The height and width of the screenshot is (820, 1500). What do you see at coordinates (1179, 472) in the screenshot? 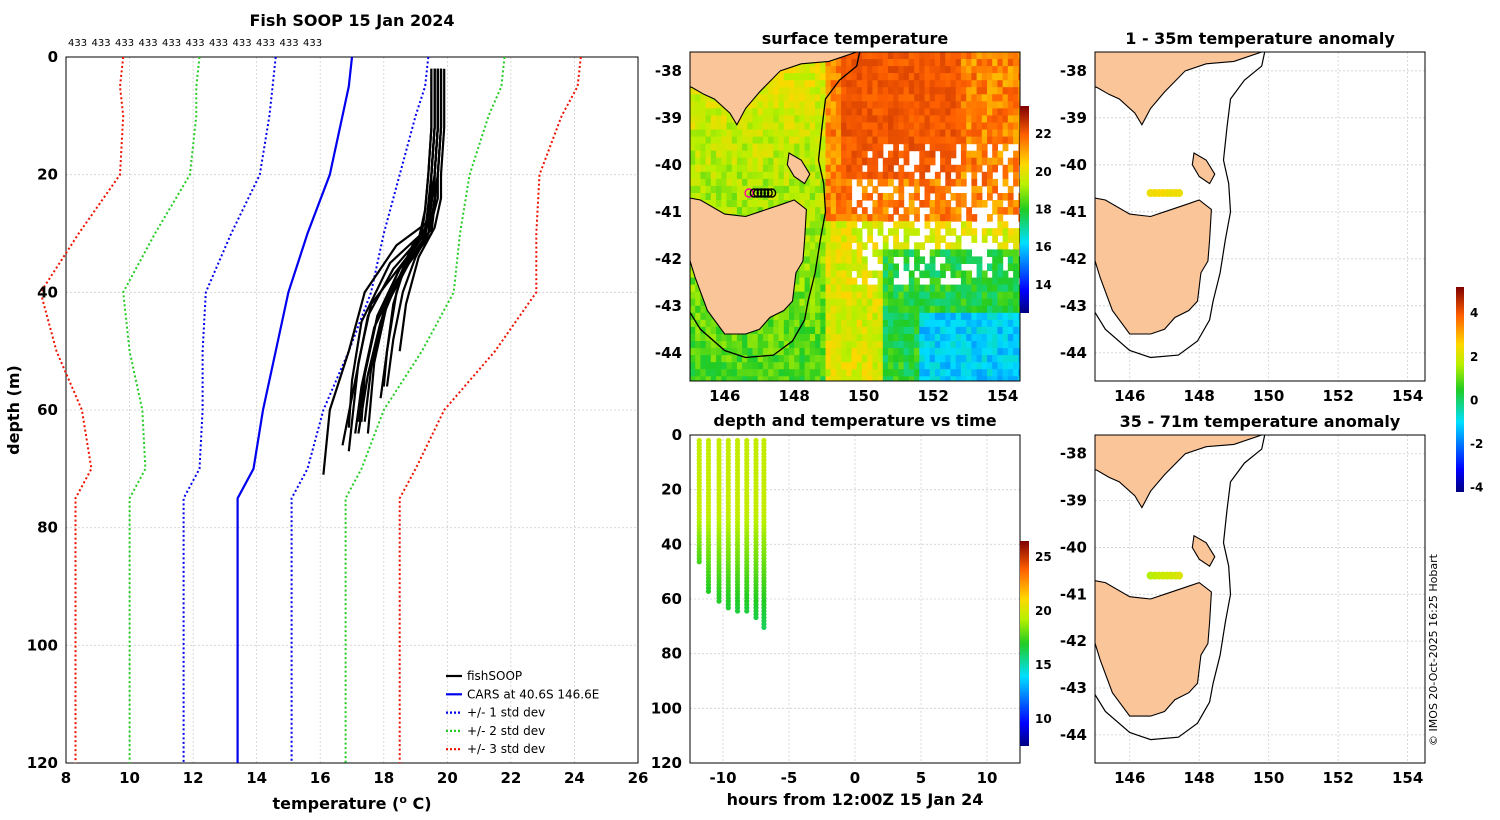
I see `mainland-land` at bounding box center [1179, 472].